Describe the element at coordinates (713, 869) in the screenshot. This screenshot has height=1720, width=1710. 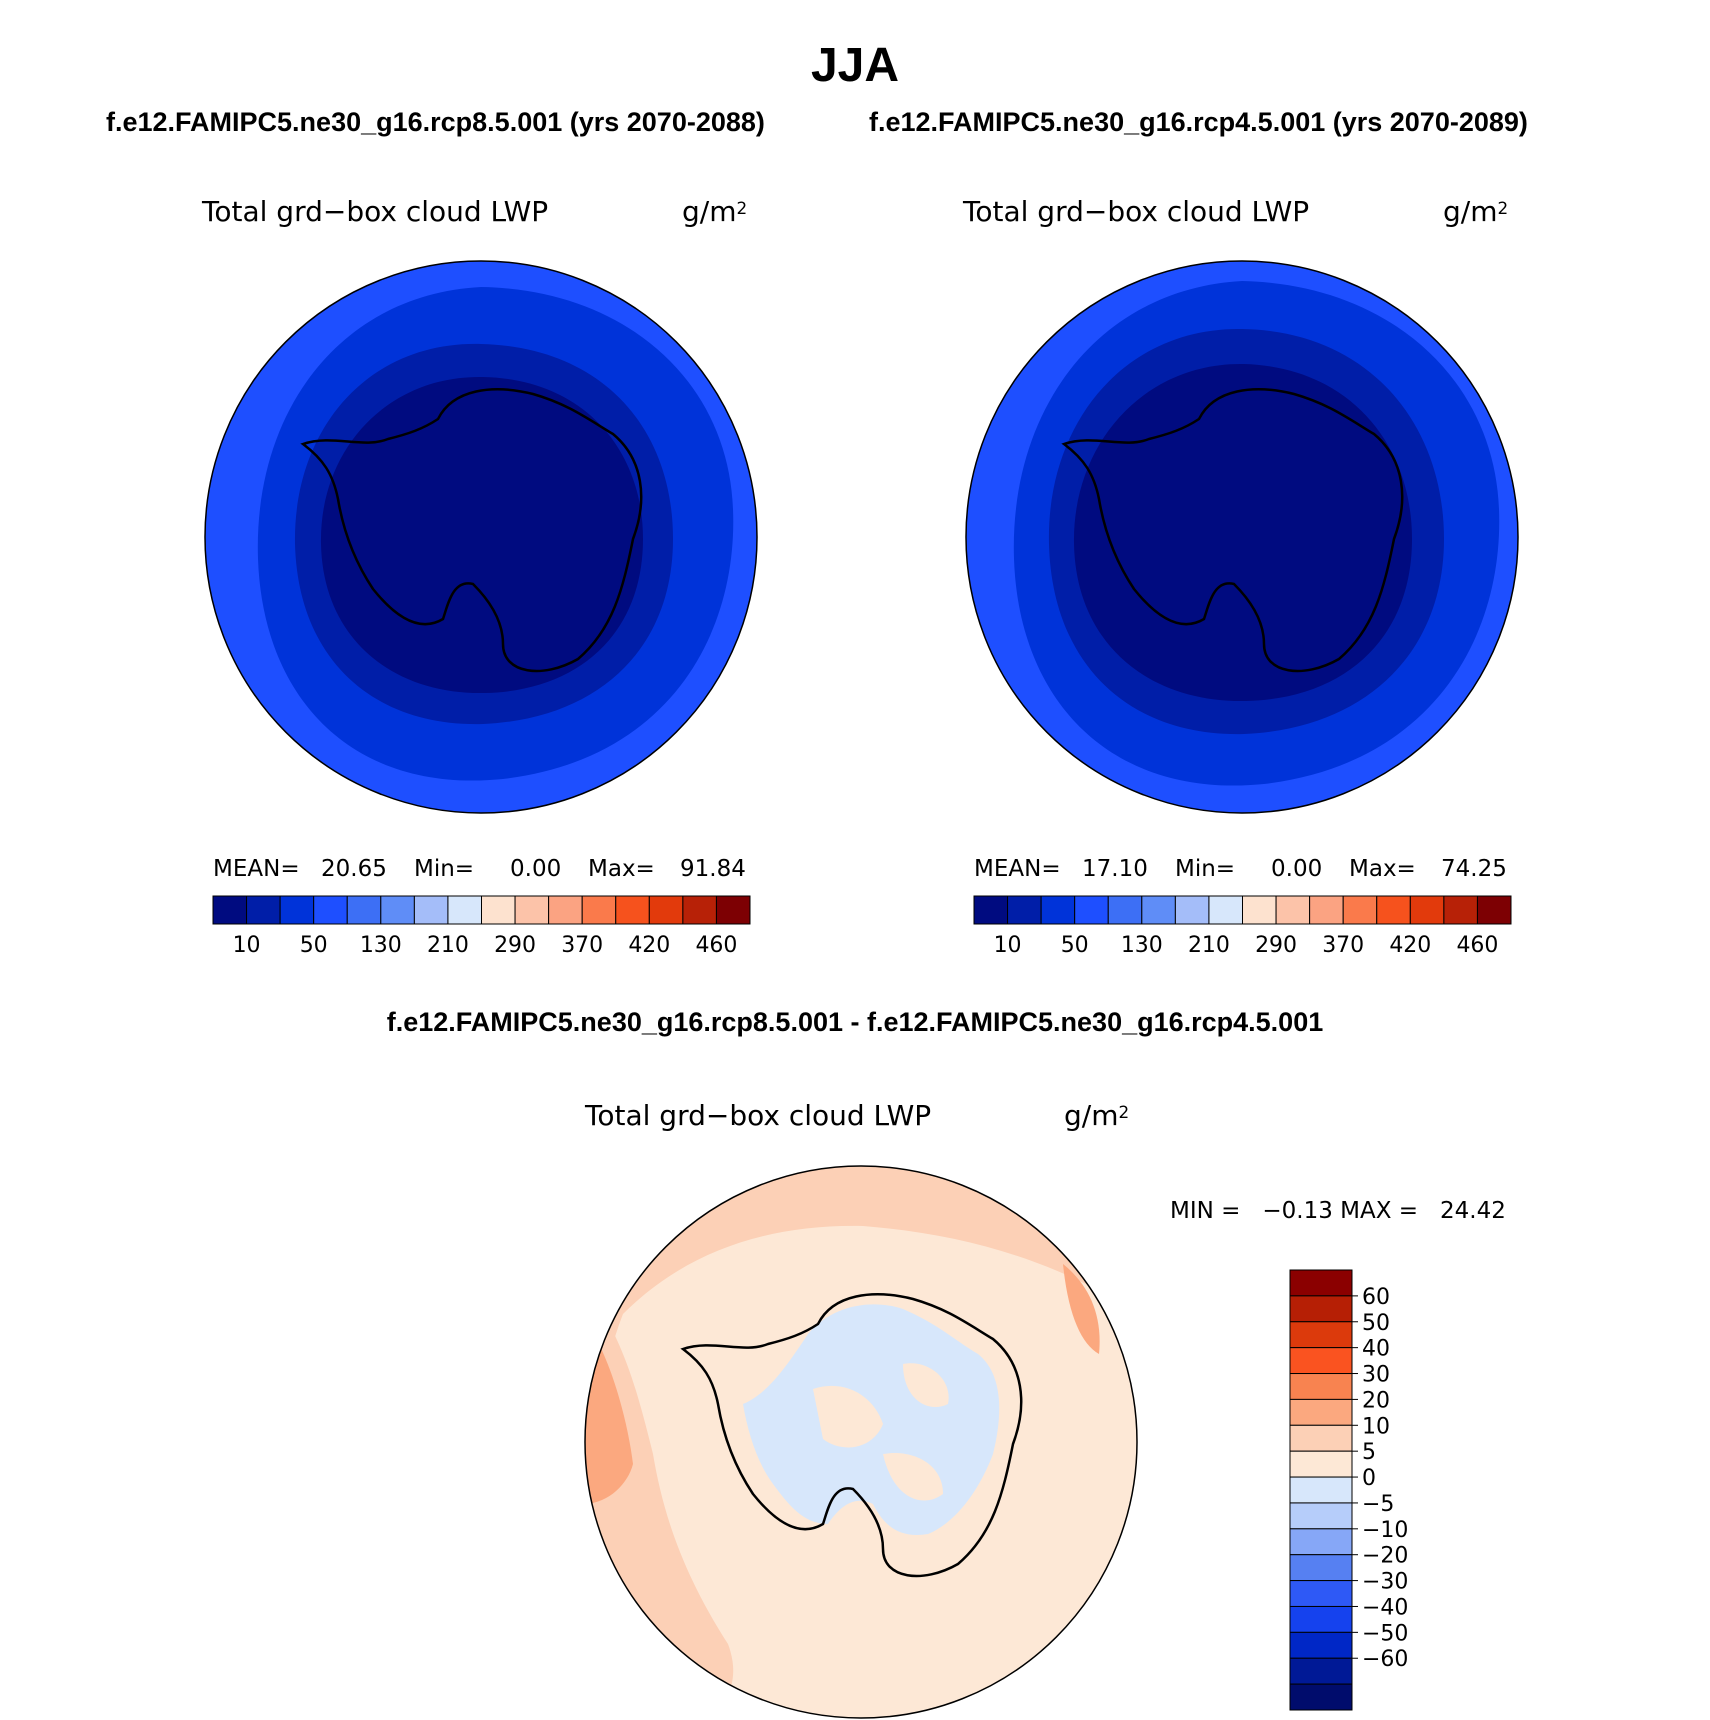
I see `panel1-max-value: 91.84` at that location.